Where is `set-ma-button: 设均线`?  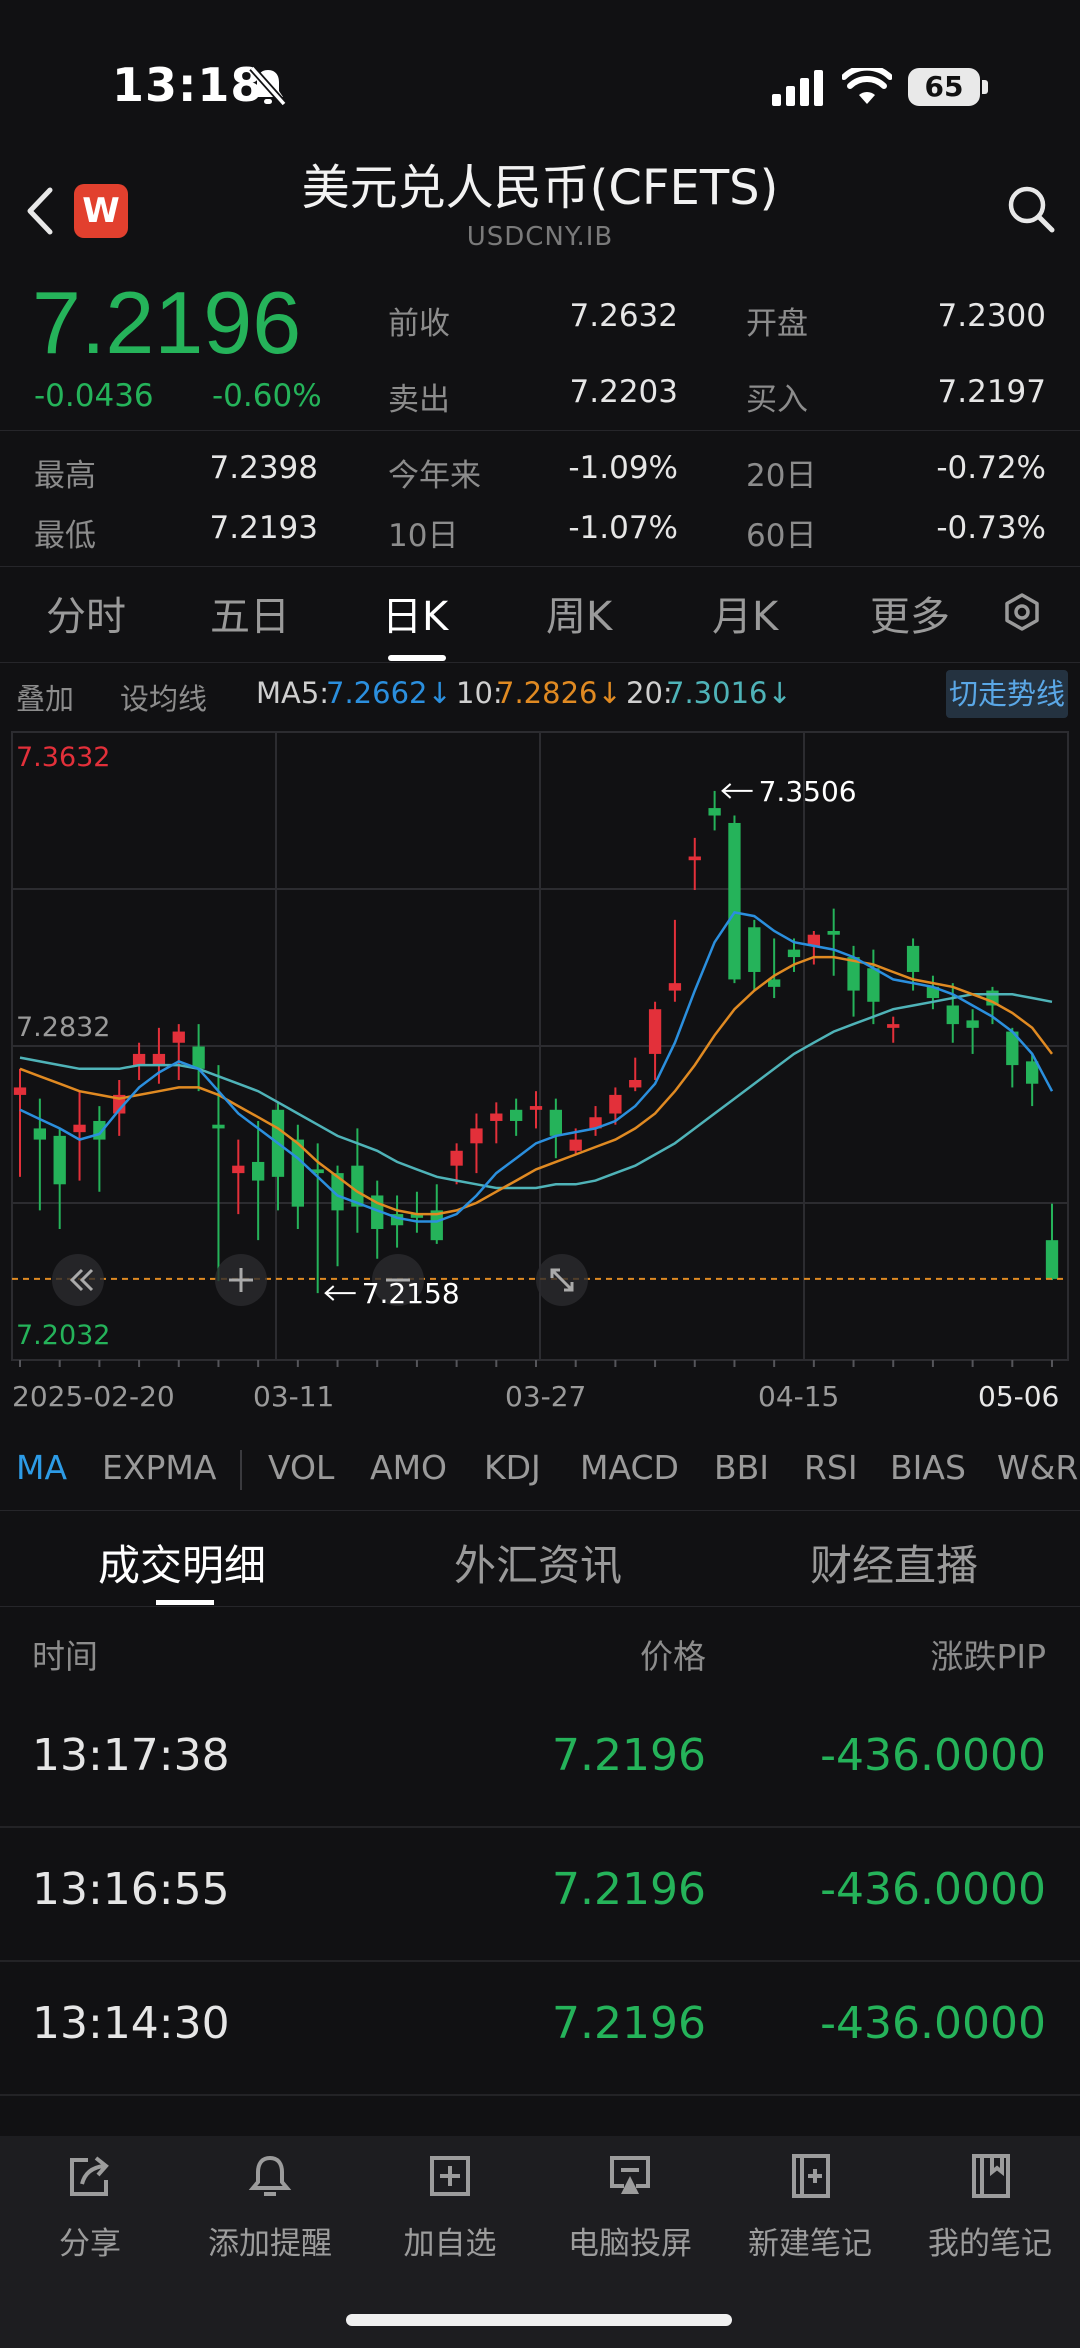 set-ma-button: 设均线 is located at coordinates (164, 699).